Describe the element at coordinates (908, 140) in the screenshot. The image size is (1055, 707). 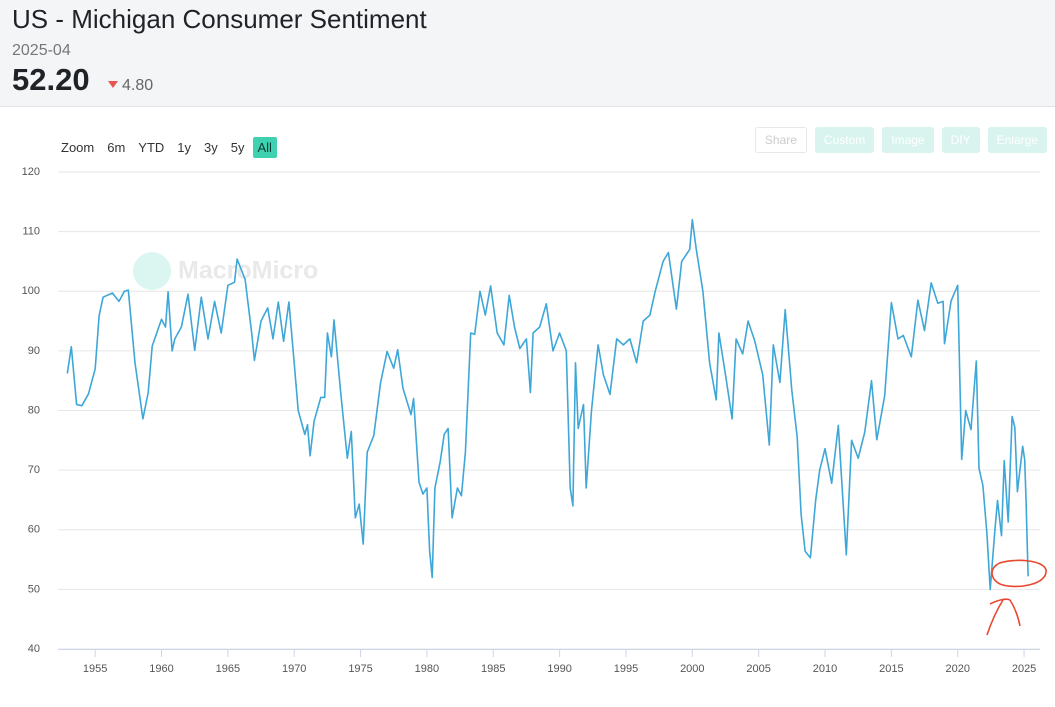
I see `tool-button: Image` at that location.